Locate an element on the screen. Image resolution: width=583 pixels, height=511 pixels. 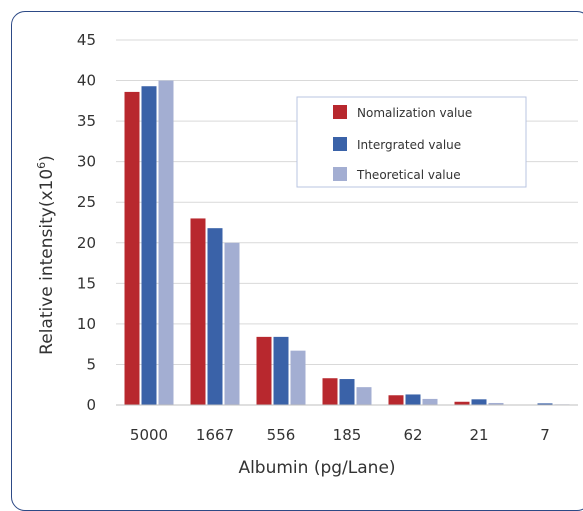
y-axis-title-main: Relative intensity(x10 is located at coordinates (47, 262).